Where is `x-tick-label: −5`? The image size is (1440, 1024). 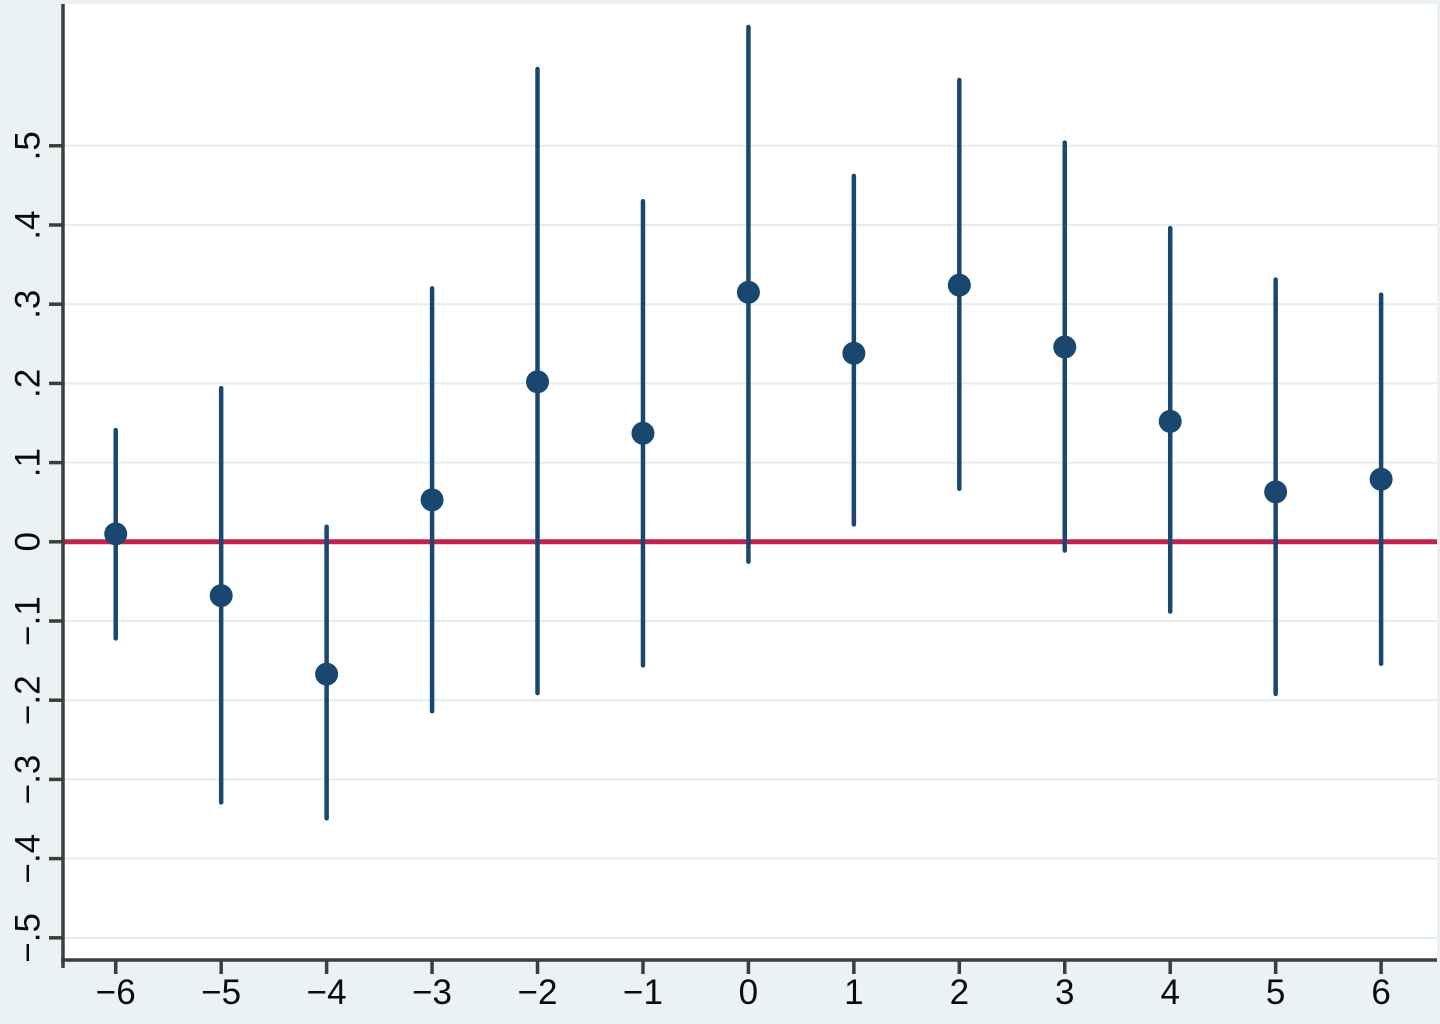
x-tick-label: −5 is located at coordinates (221, 992).